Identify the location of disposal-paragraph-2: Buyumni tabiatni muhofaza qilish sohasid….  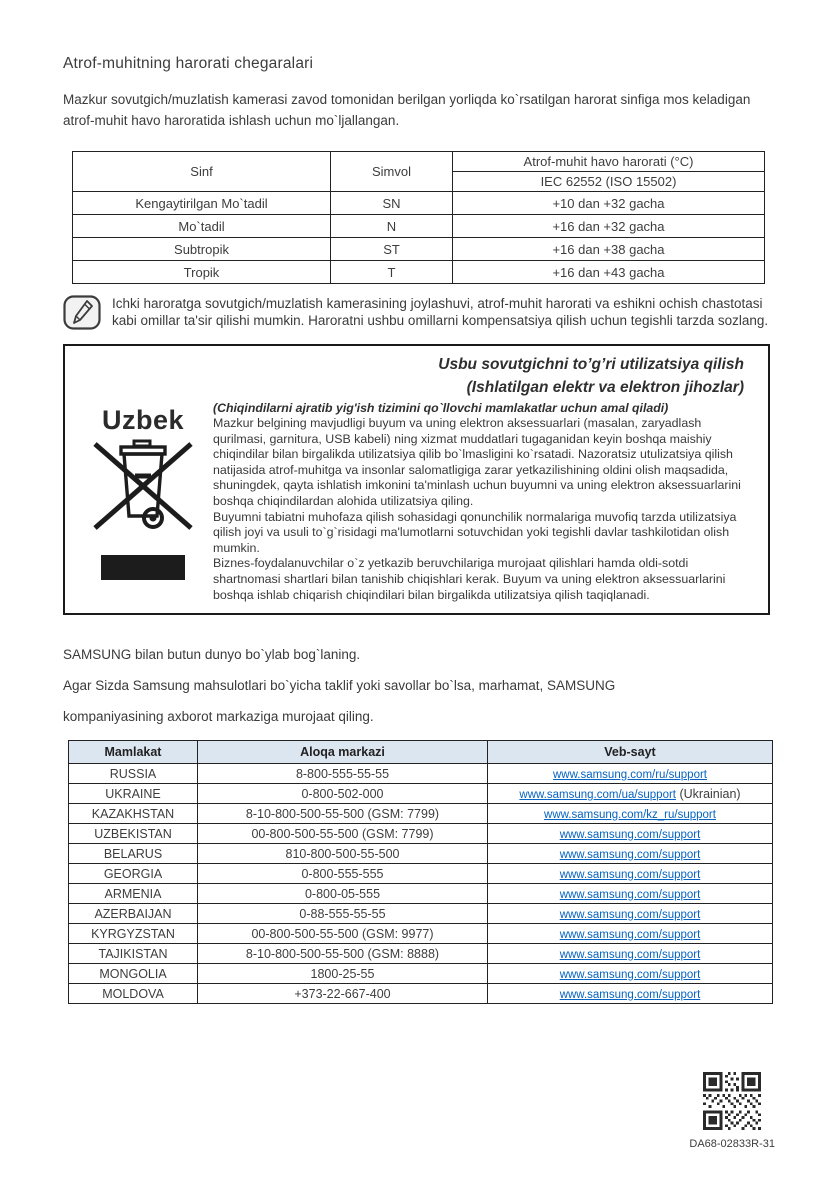
(475, 532).